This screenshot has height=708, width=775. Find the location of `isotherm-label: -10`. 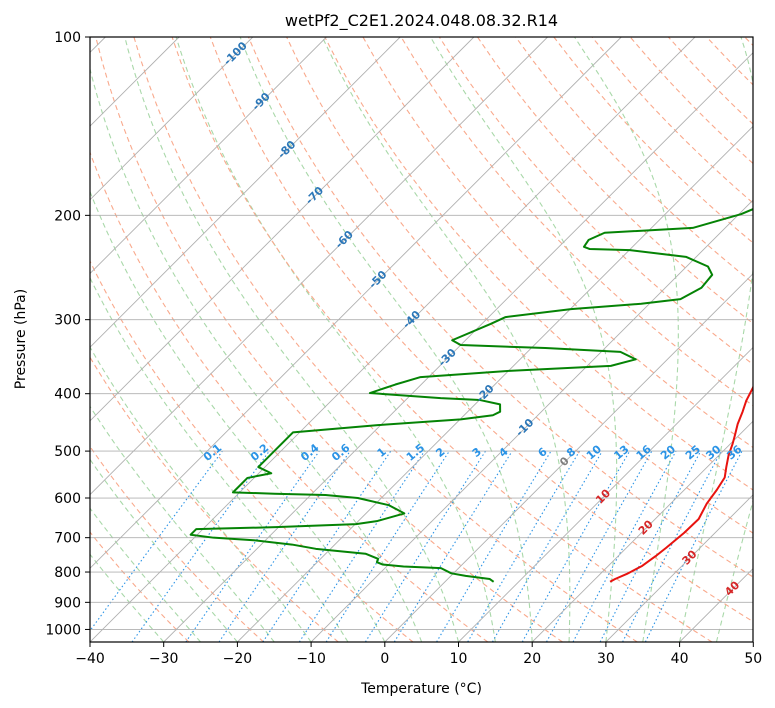

isotherm-label: -10 is located at coordinates (524, 427).